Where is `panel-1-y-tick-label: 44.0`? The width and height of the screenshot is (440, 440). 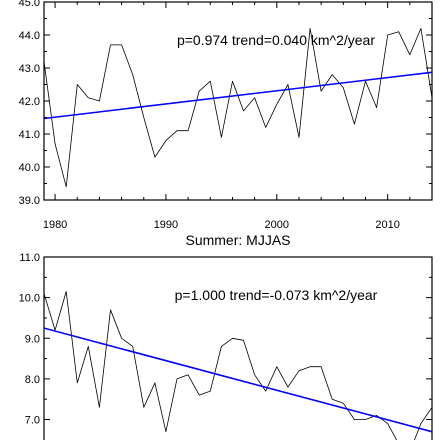 panel-1-y-tick-label: 44.0 is located at coordinates (29, 36).